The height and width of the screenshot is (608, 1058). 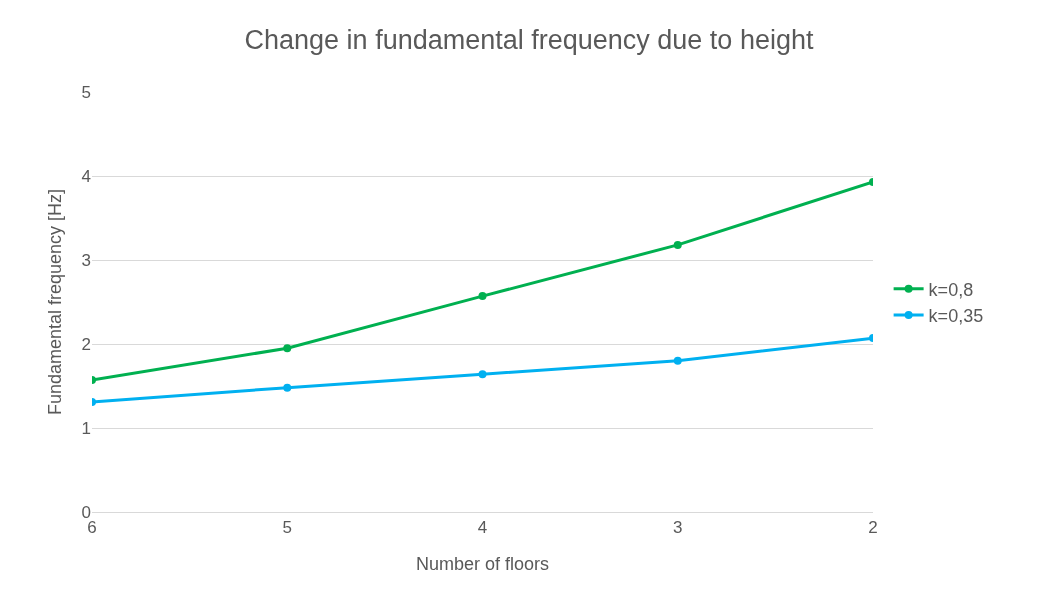 I want to click on x-tick-label: 3, so click(x=678, y=528).